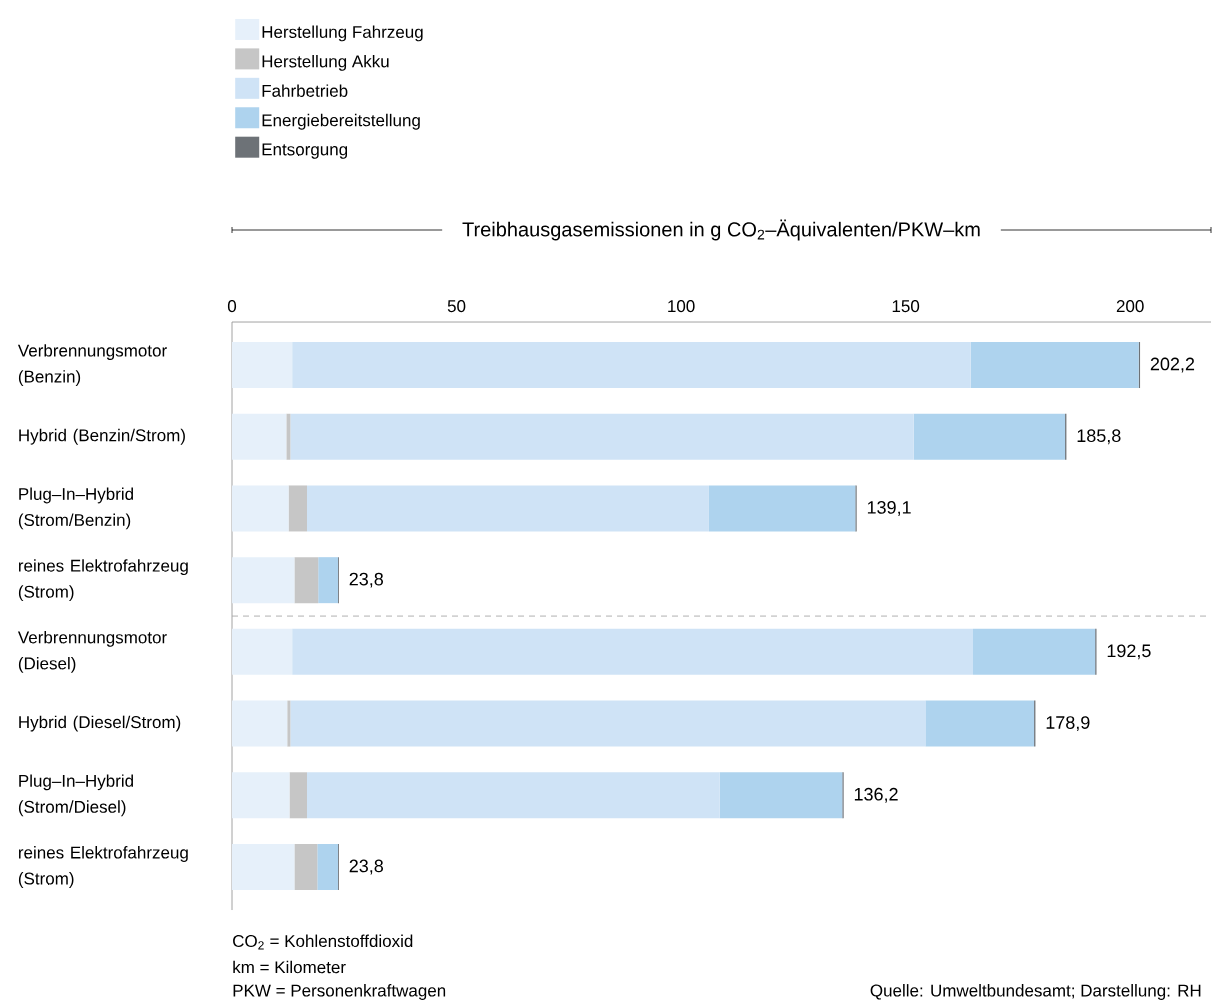  What do you see at coordinates (323, 942) in the screenshot?
I see `text: CO$_{2}$ = Kohlenstoffdioxid` at bounding box center [323, 942].